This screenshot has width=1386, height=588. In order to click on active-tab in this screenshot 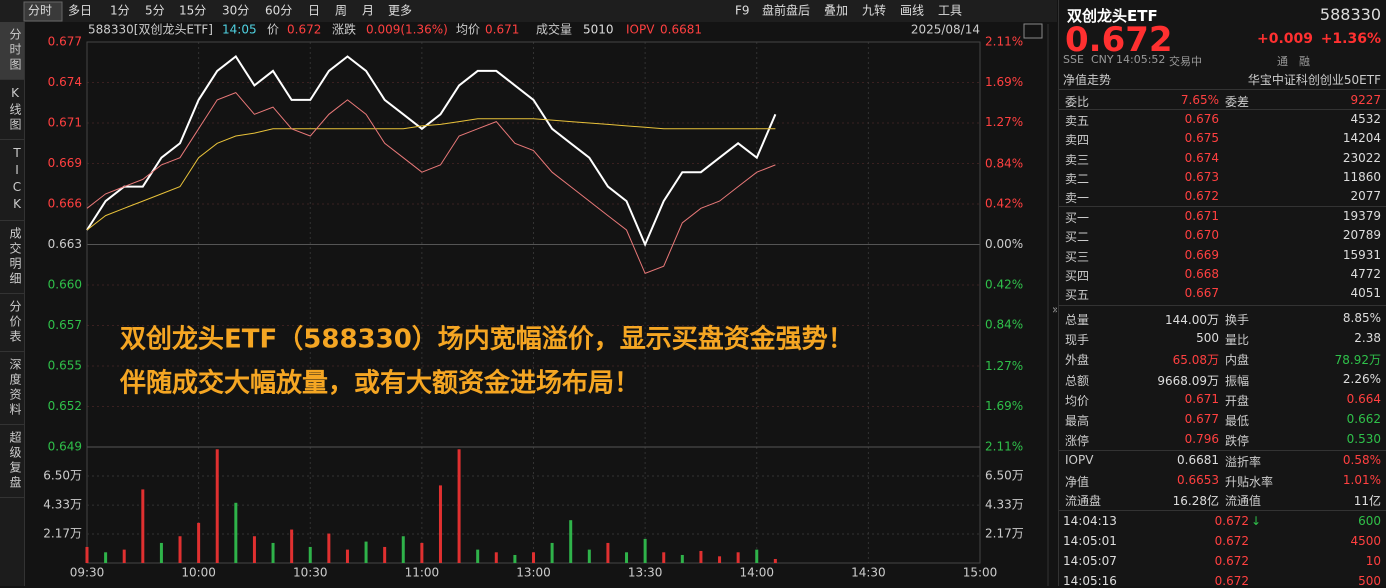, I will do `click(43, 11)`.